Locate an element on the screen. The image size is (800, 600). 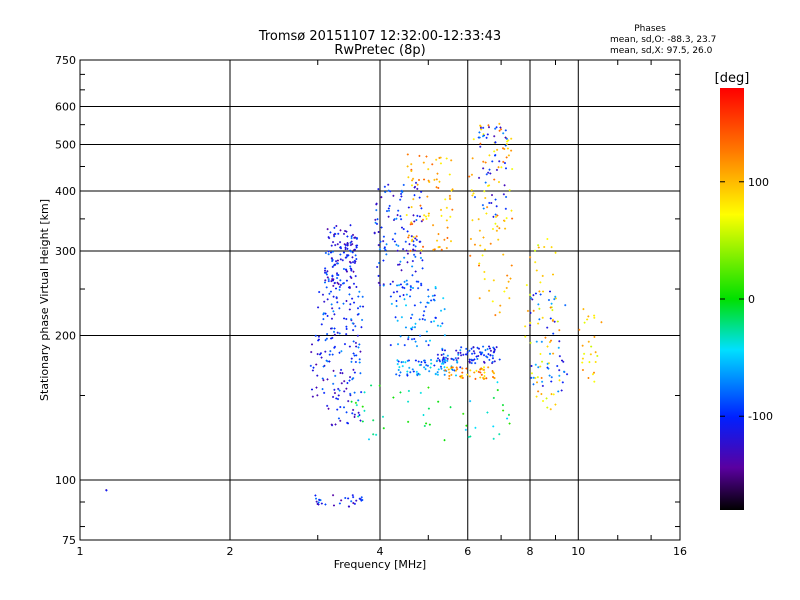
x-tick-label: 2 is located at coordinates (230, 551).